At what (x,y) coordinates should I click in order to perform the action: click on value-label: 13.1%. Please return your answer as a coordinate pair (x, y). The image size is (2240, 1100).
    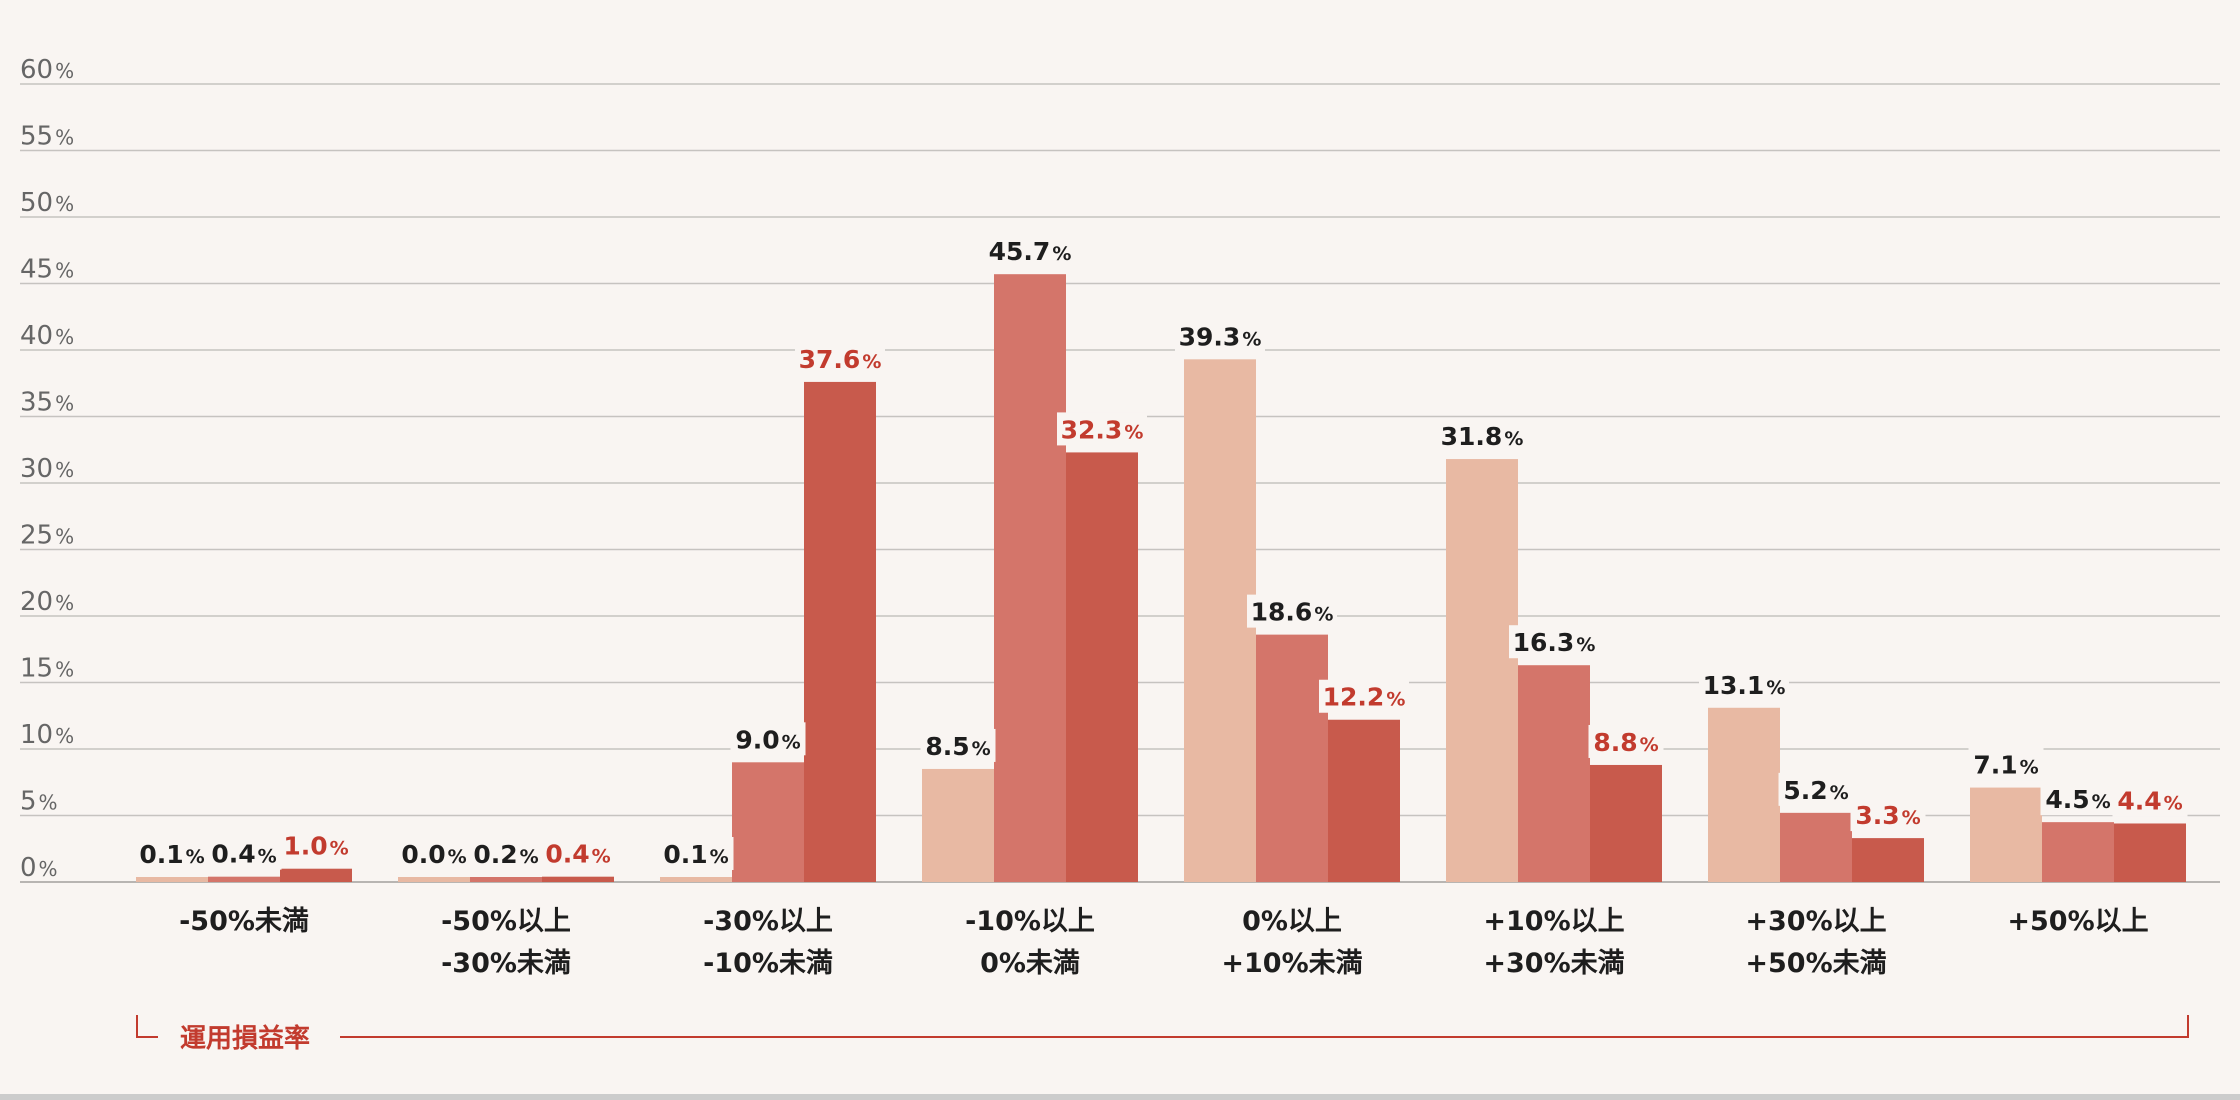
    Looking at the image, I should click on (1744, 685).